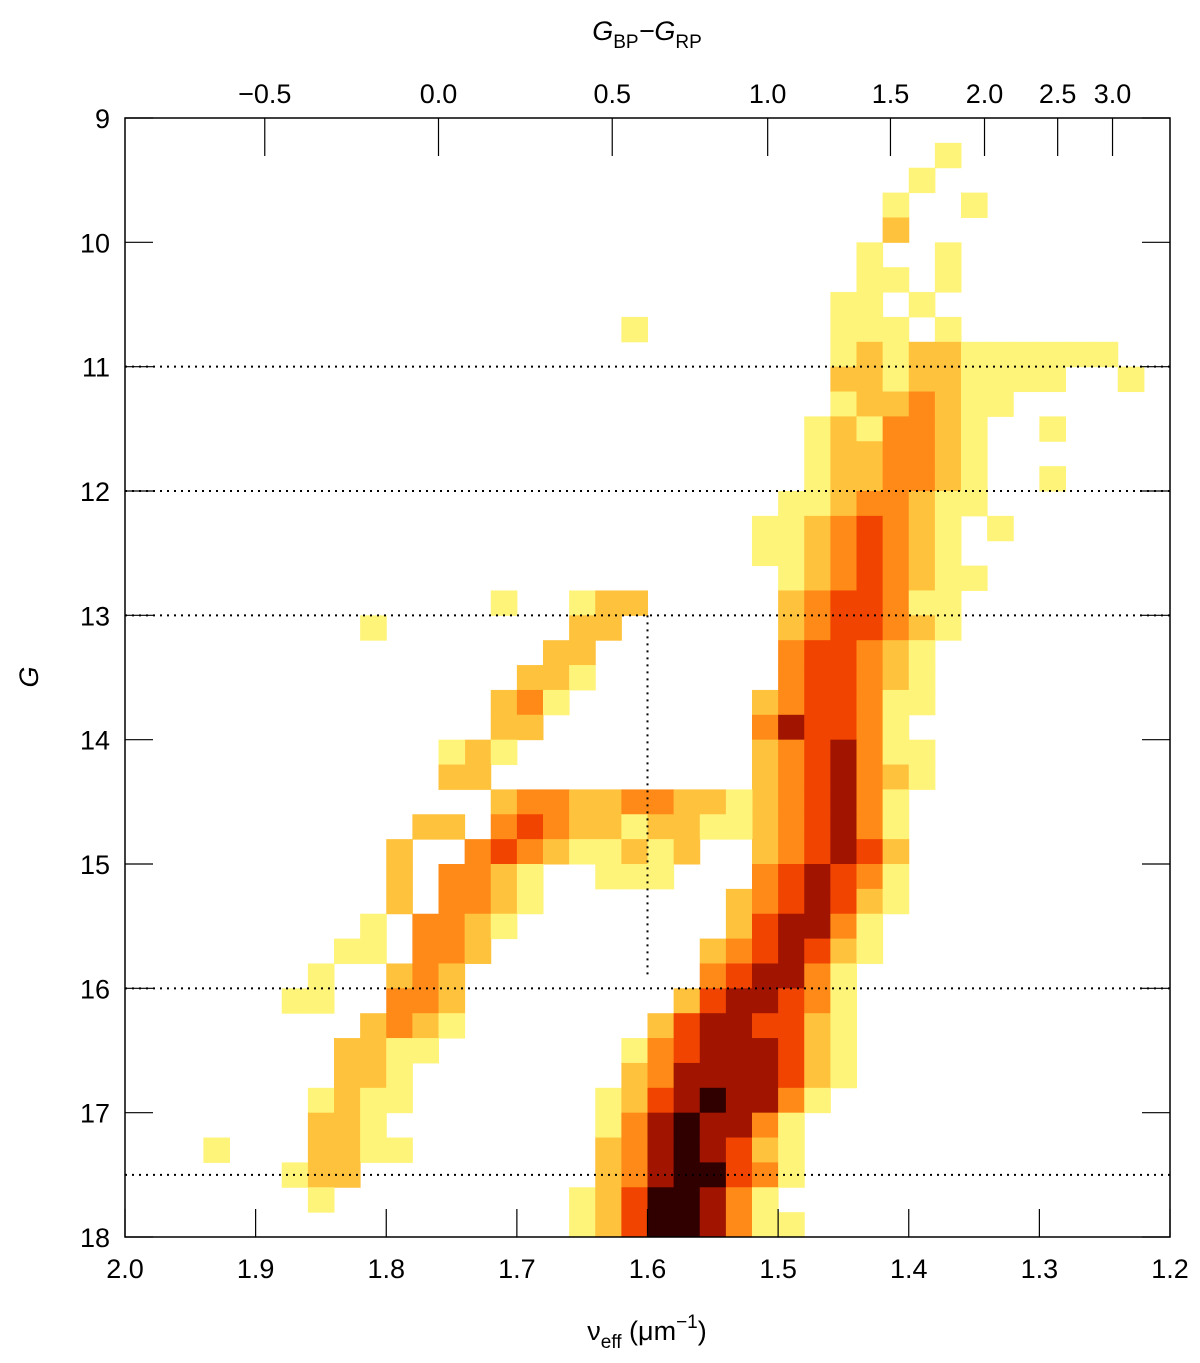 This screenshot has height=1363, width=1200. I want to click on x-axis-label: νeff (μm−1), so click(647, 1332).